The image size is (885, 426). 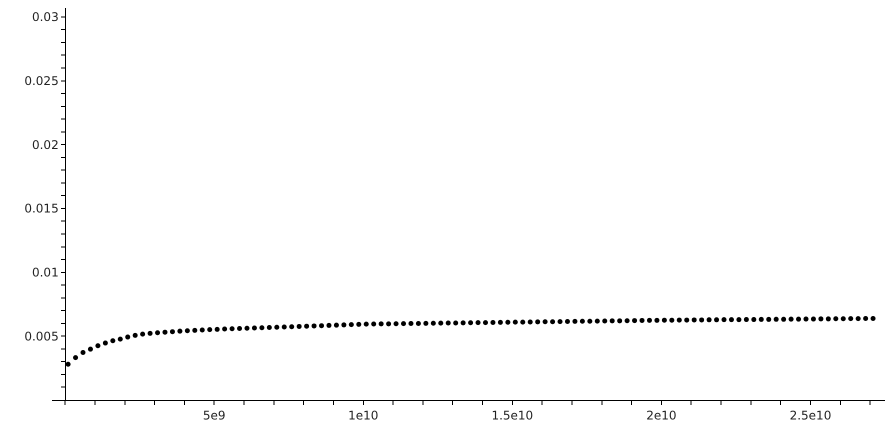 I want to click on x-tick-label: 2.5e10, so click(x=811, y=415).